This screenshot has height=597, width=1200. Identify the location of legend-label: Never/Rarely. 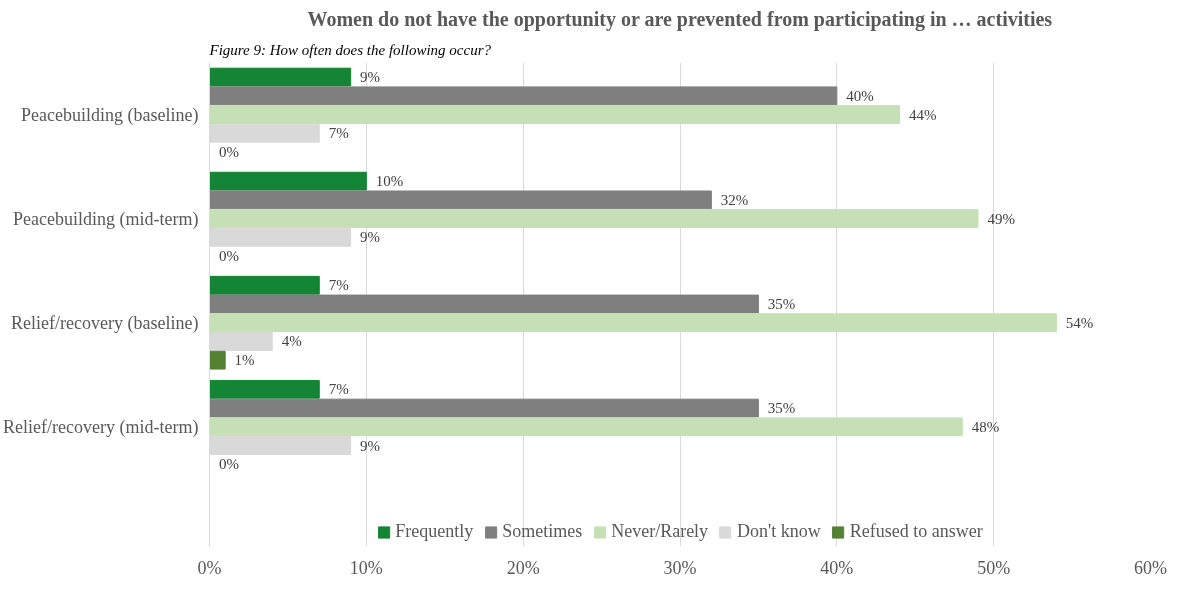
(660, 531).